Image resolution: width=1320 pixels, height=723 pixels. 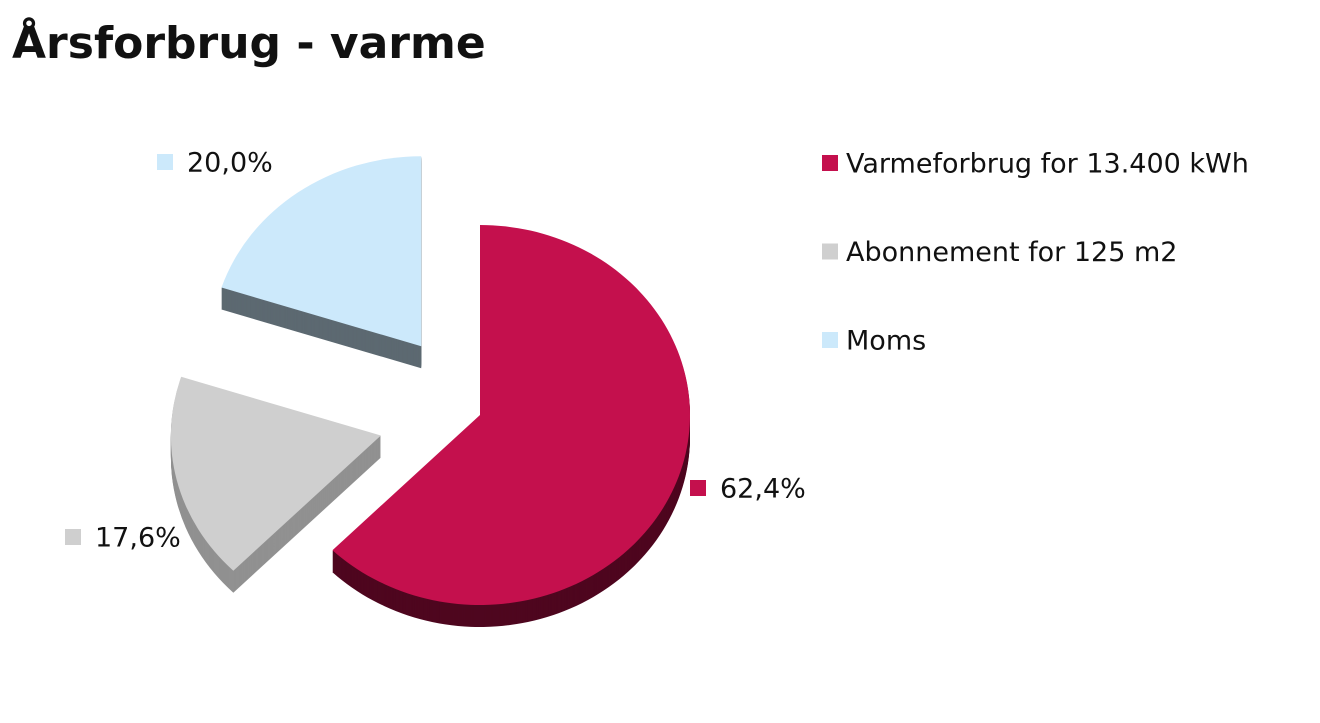 I want to click on value-label: 20,0%, so click(x=230, y=163).